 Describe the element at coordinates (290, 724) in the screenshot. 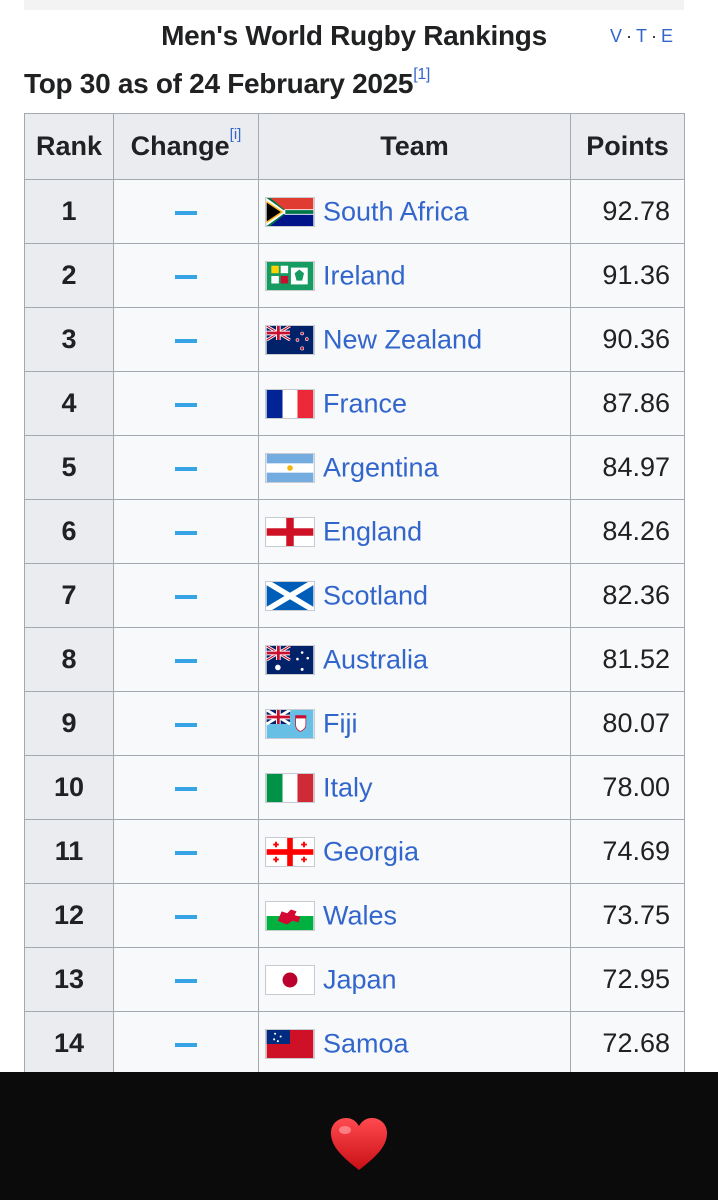

I see `fiji-flag-icon` at that location.